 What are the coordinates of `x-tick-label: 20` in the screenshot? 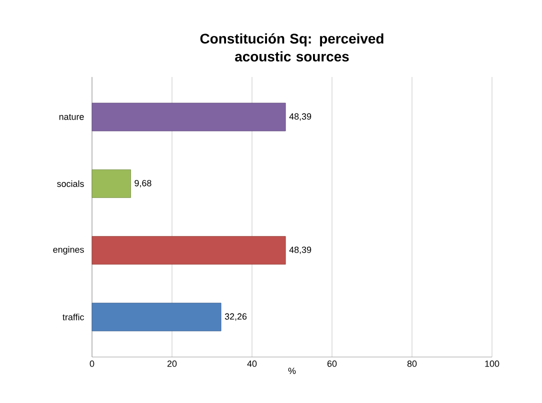 It's located at (172, 363).